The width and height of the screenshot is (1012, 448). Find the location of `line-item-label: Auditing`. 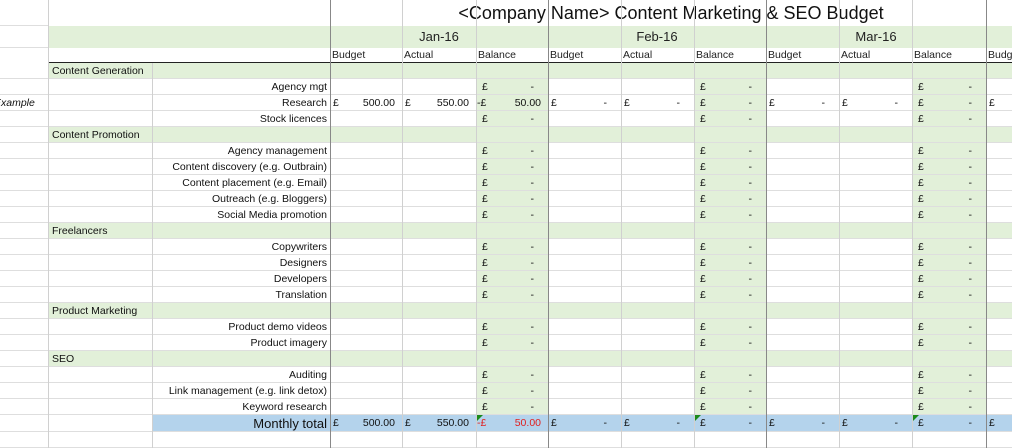

line-item-label: Auditing is located at coordinates (308, 375).